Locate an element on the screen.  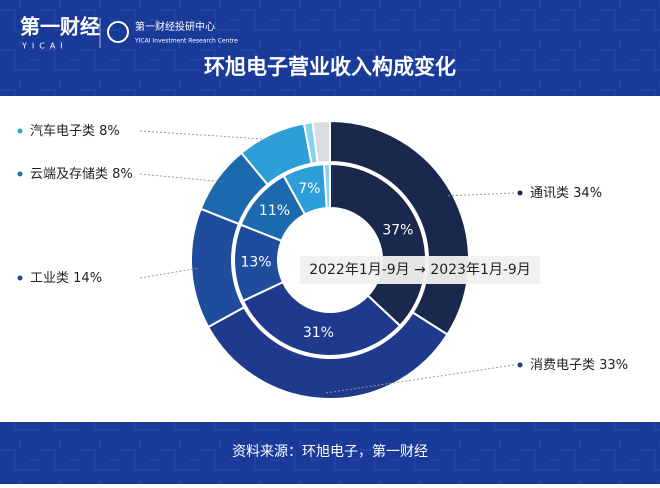
legend-label: 消费电子类 33% is located at coordinates (579, 365).